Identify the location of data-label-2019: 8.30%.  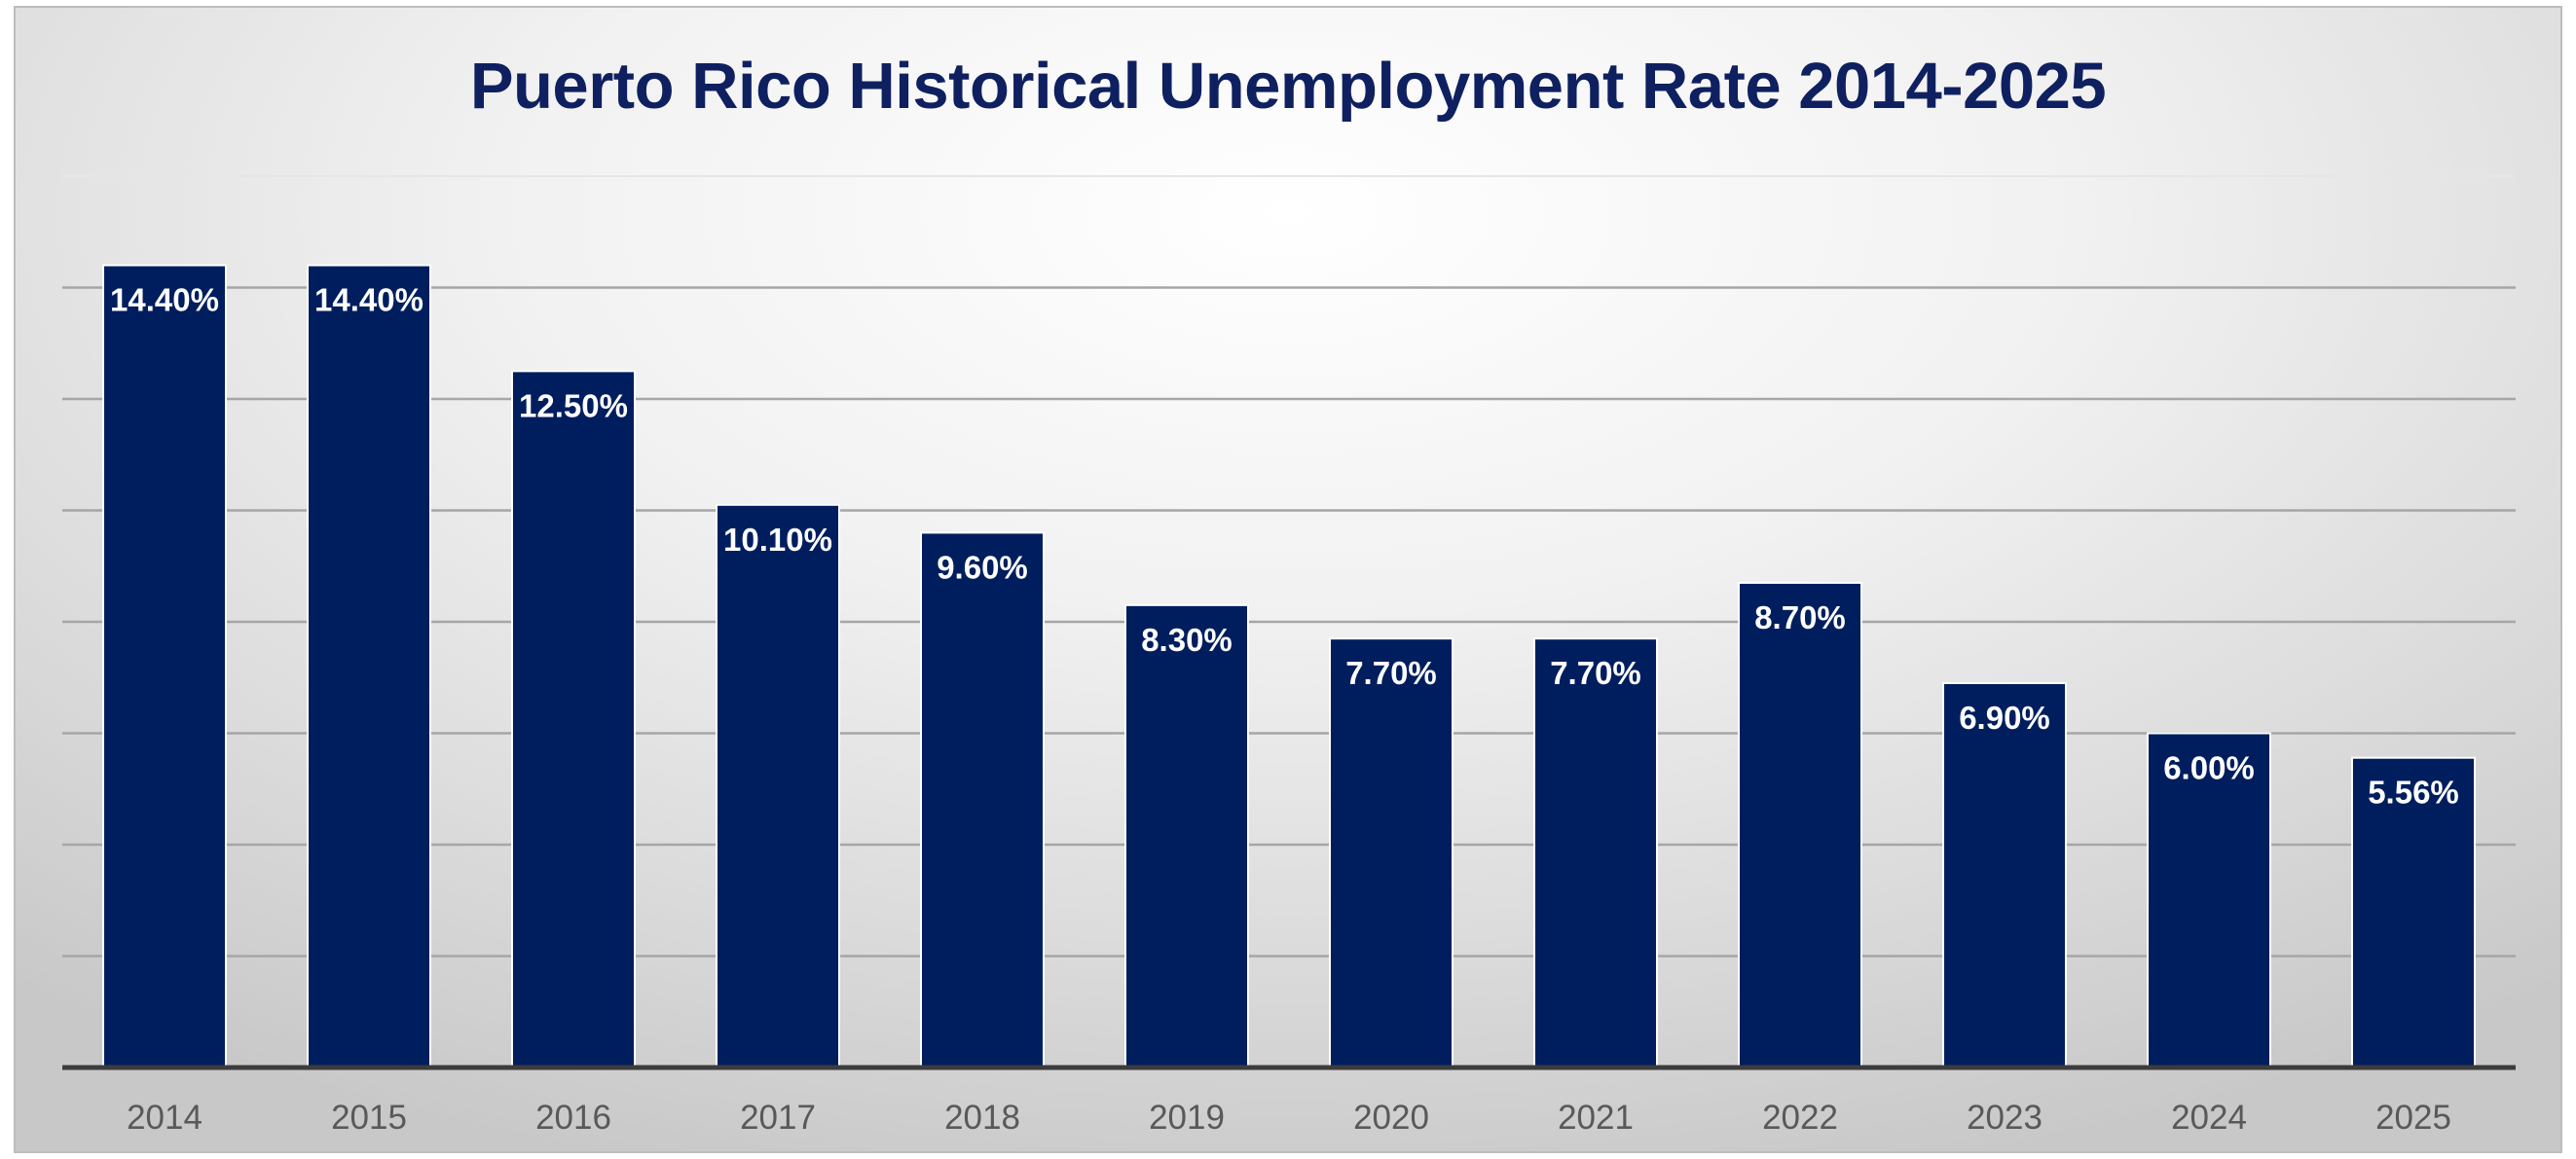
(1187, 640).